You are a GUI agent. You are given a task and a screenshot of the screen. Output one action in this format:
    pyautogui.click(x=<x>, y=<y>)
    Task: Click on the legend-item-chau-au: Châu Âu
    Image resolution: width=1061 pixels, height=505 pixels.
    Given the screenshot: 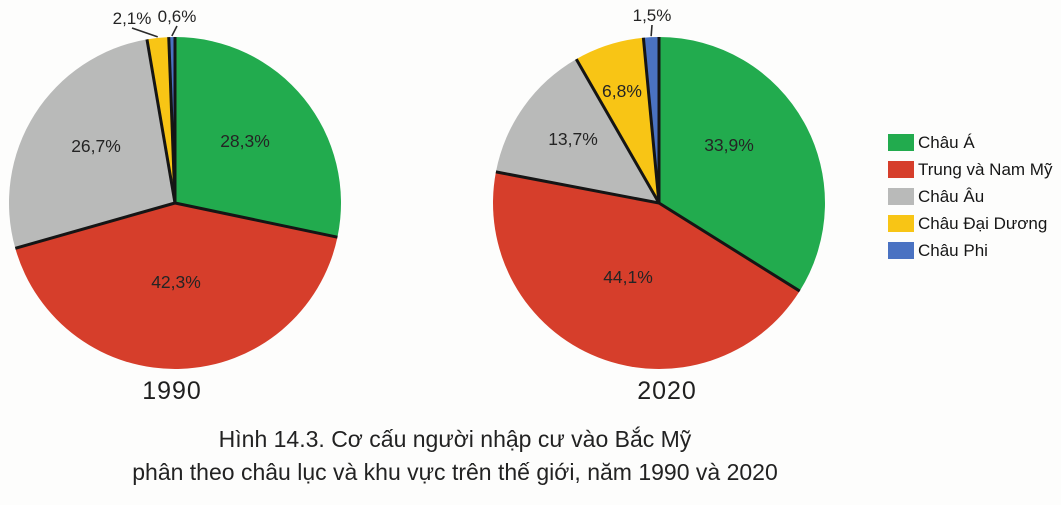 What is the action you would take?
    pyautogui.click(x=970, y=196)
    